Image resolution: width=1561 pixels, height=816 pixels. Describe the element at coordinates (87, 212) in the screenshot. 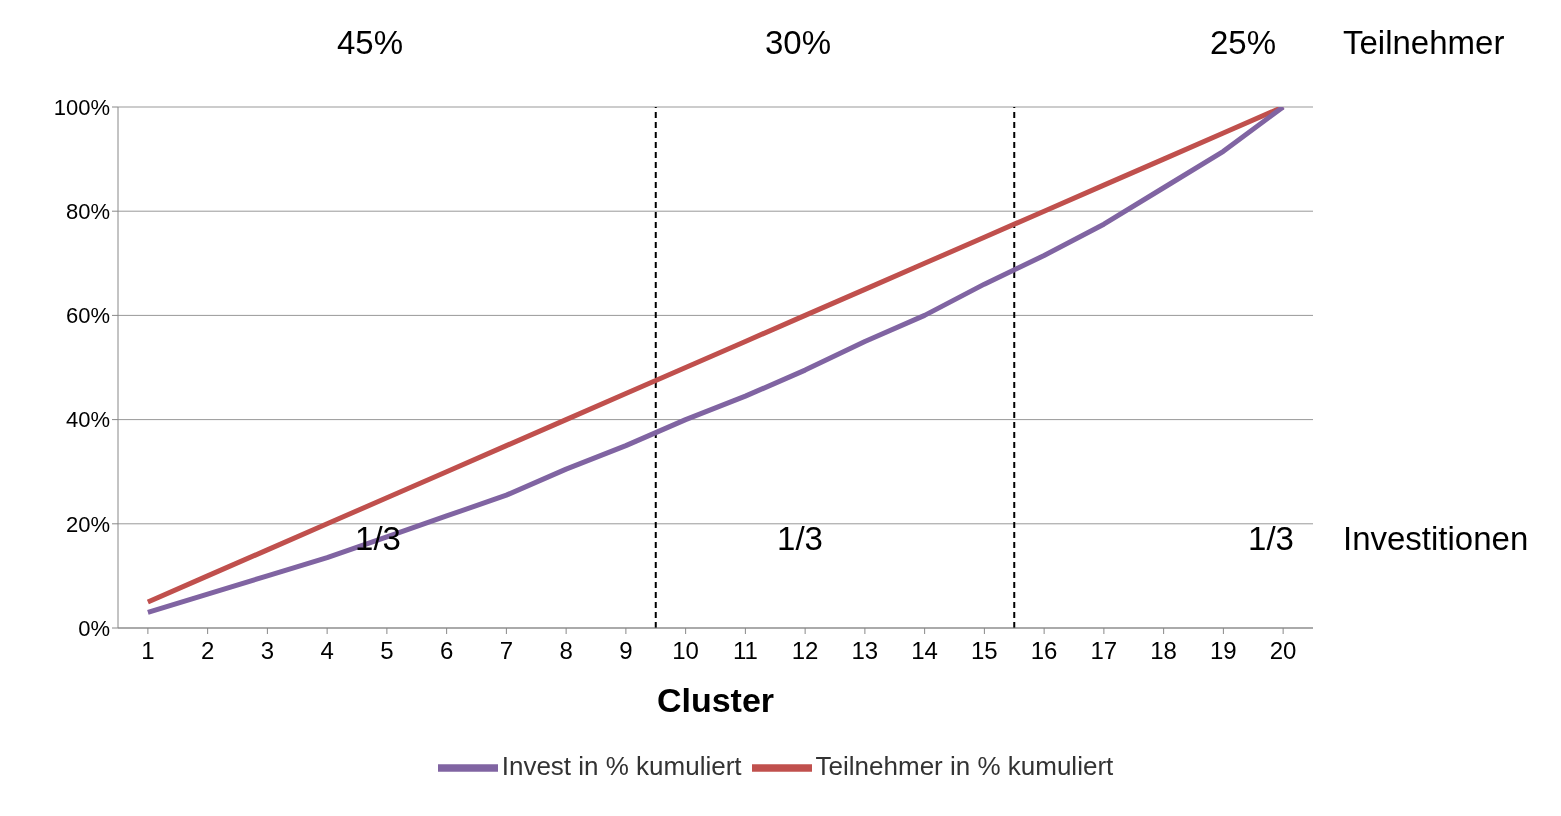

I see `y-tick-label: 80%` at that location.